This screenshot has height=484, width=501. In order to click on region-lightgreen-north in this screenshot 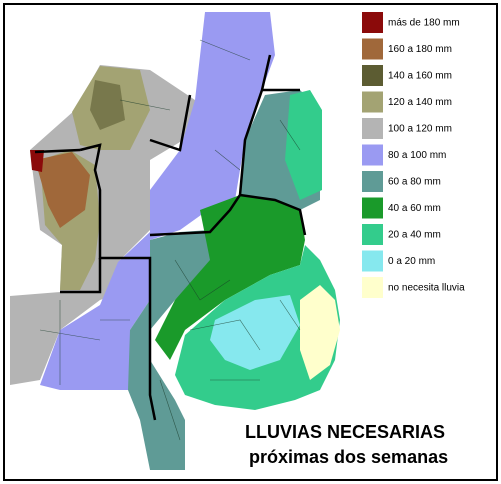, I will do `click(303, 145)`.